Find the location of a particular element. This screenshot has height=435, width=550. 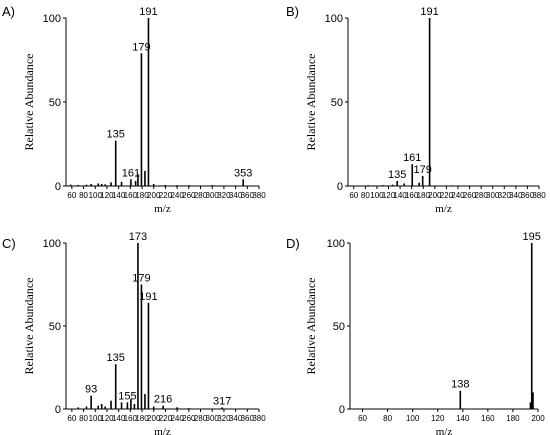

panel-letter: B) is located at coordinates (292, 11).